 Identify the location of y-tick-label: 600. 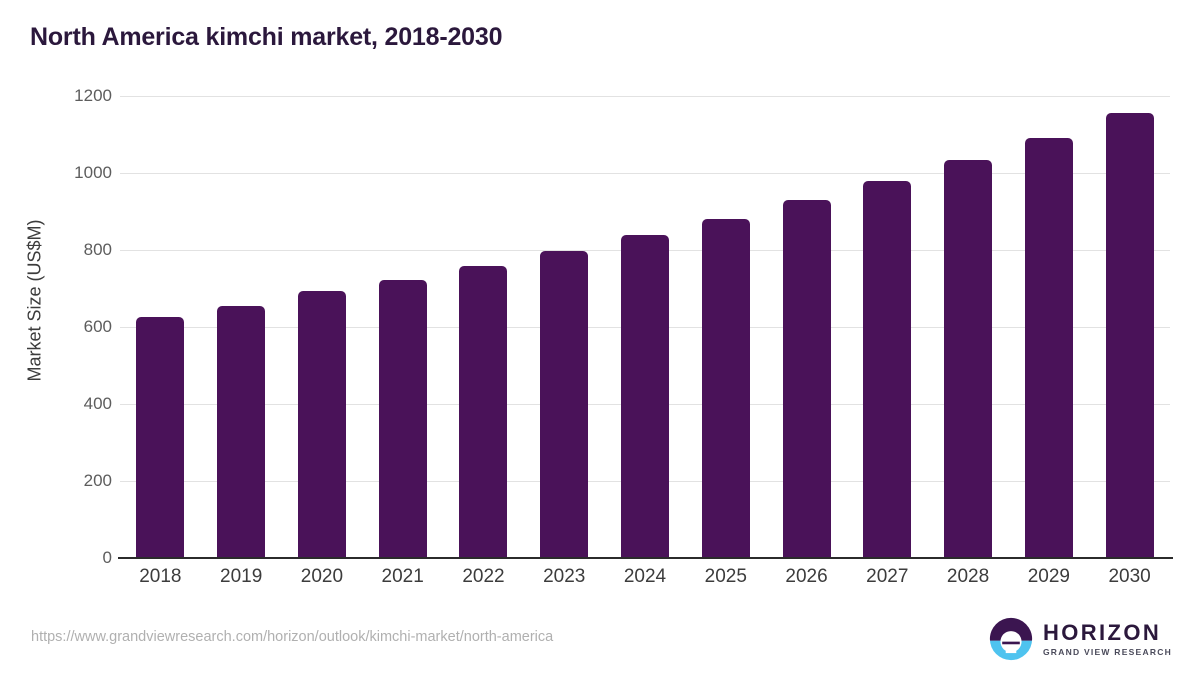
(97, 326).